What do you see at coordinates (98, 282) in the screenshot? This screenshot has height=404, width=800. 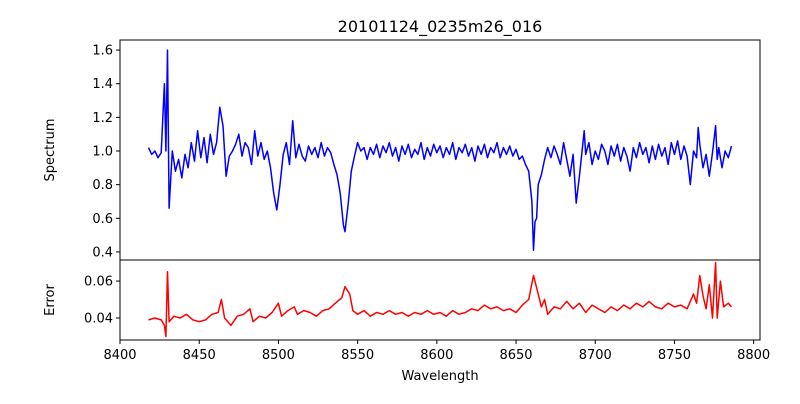 I see `error-y-tick-label: 0.06` at bounding box center [98, 282].